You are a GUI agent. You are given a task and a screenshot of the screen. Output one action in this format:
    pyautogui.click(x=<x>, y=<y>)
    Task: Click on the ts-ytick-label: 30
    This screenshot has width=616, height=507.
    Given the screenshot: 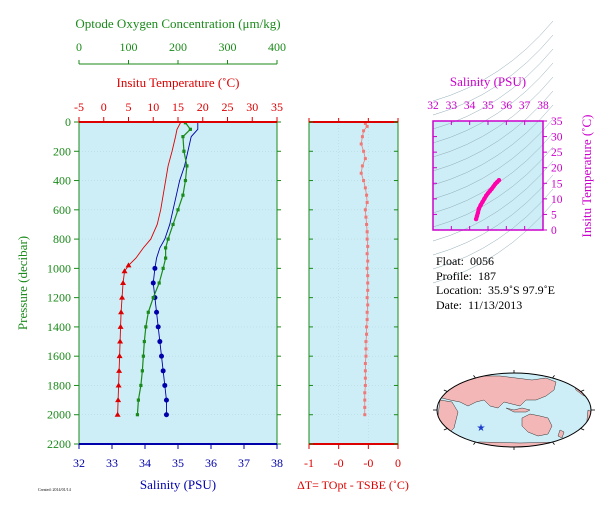 What is the action you would take?
    pyautogui.click(x=557, y=138)
    